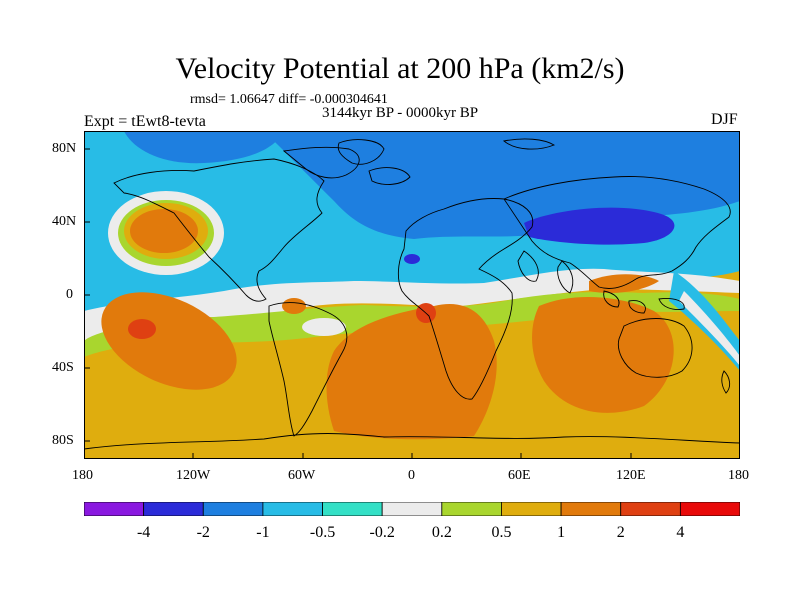  What do you see at coordinates (724, 119) in the screenshot?
I see `season-label: DJF` at bounding box center [724, 119].